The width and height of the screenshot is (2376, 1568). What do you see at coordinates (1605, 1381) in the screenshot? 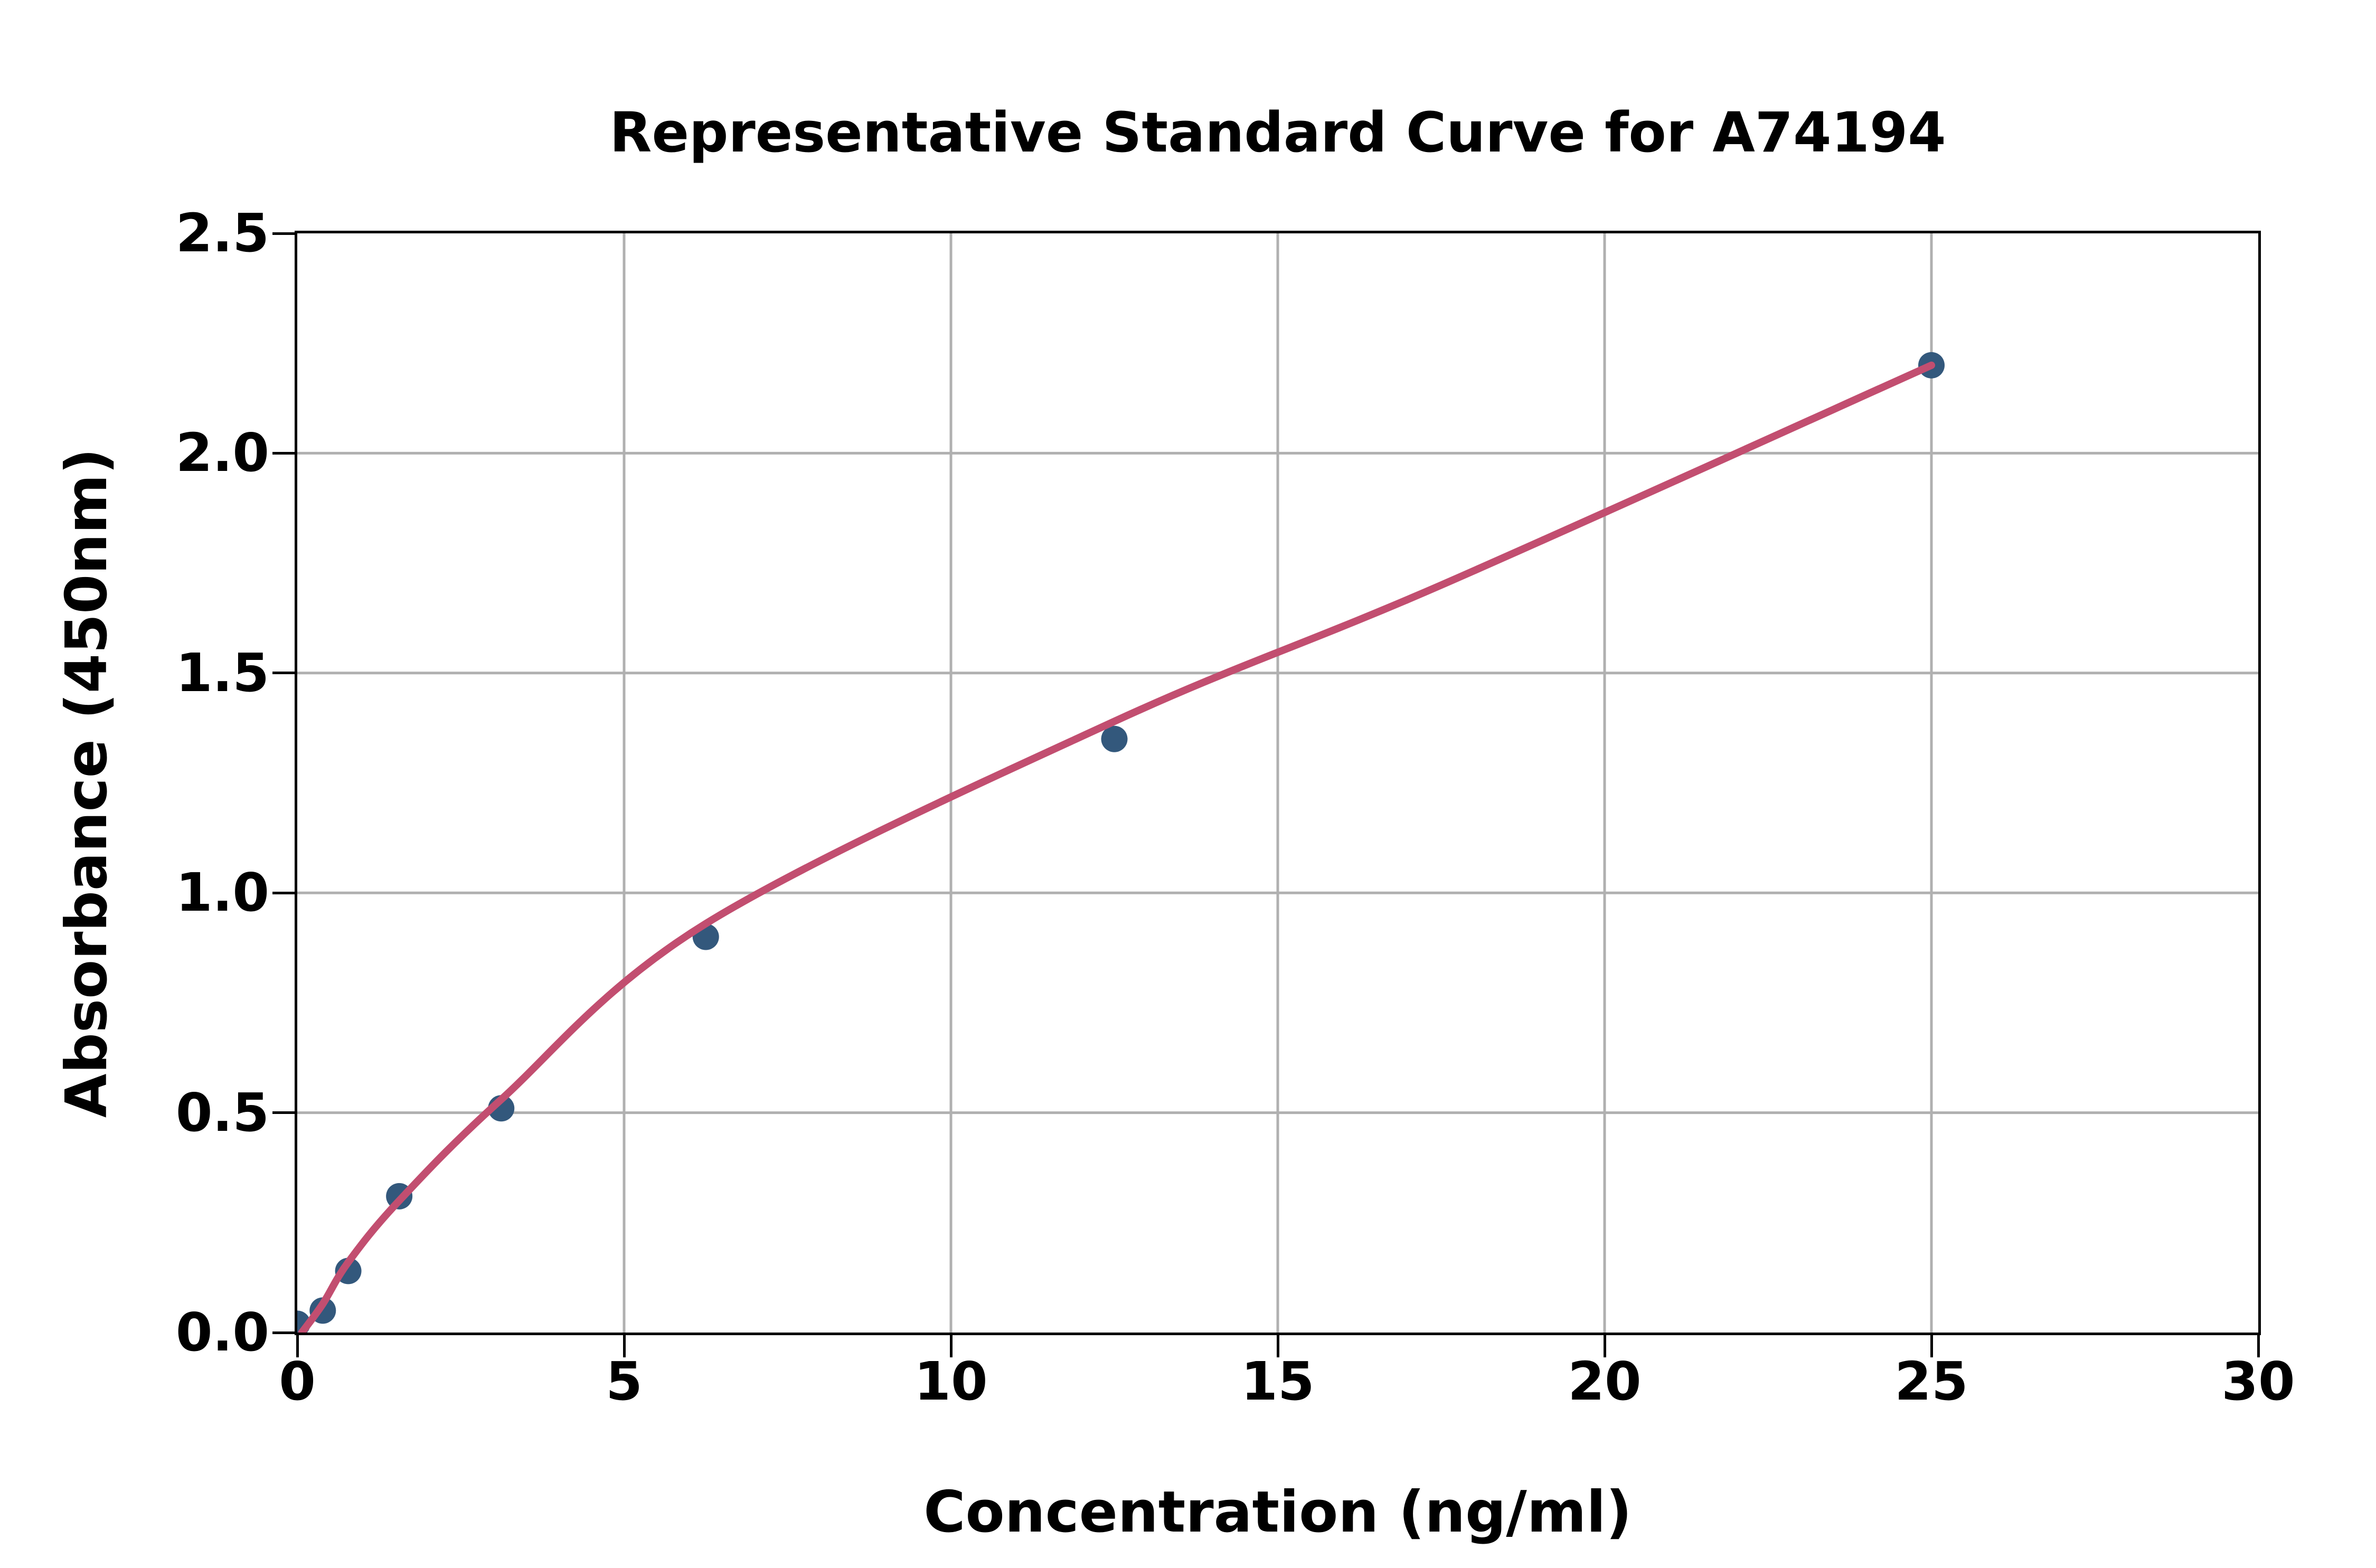
I see `x-tick-label: 20` at bounding box center [1605, 1381].